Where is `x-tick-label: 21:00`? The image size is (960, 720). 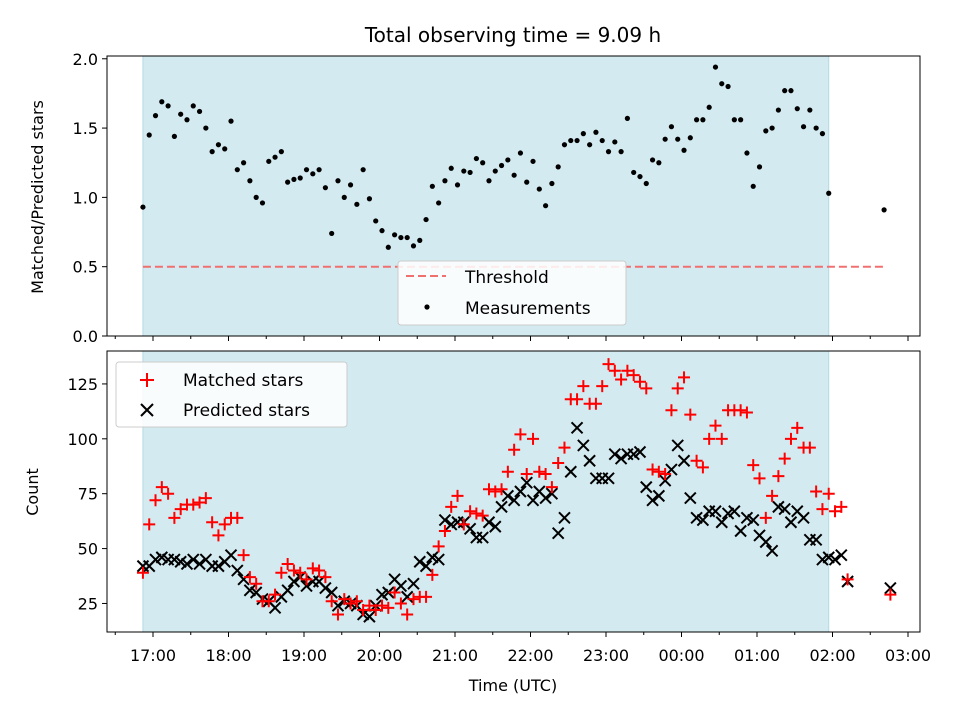 x-tick-label: 21:00 is located at coordinates (455, 655).